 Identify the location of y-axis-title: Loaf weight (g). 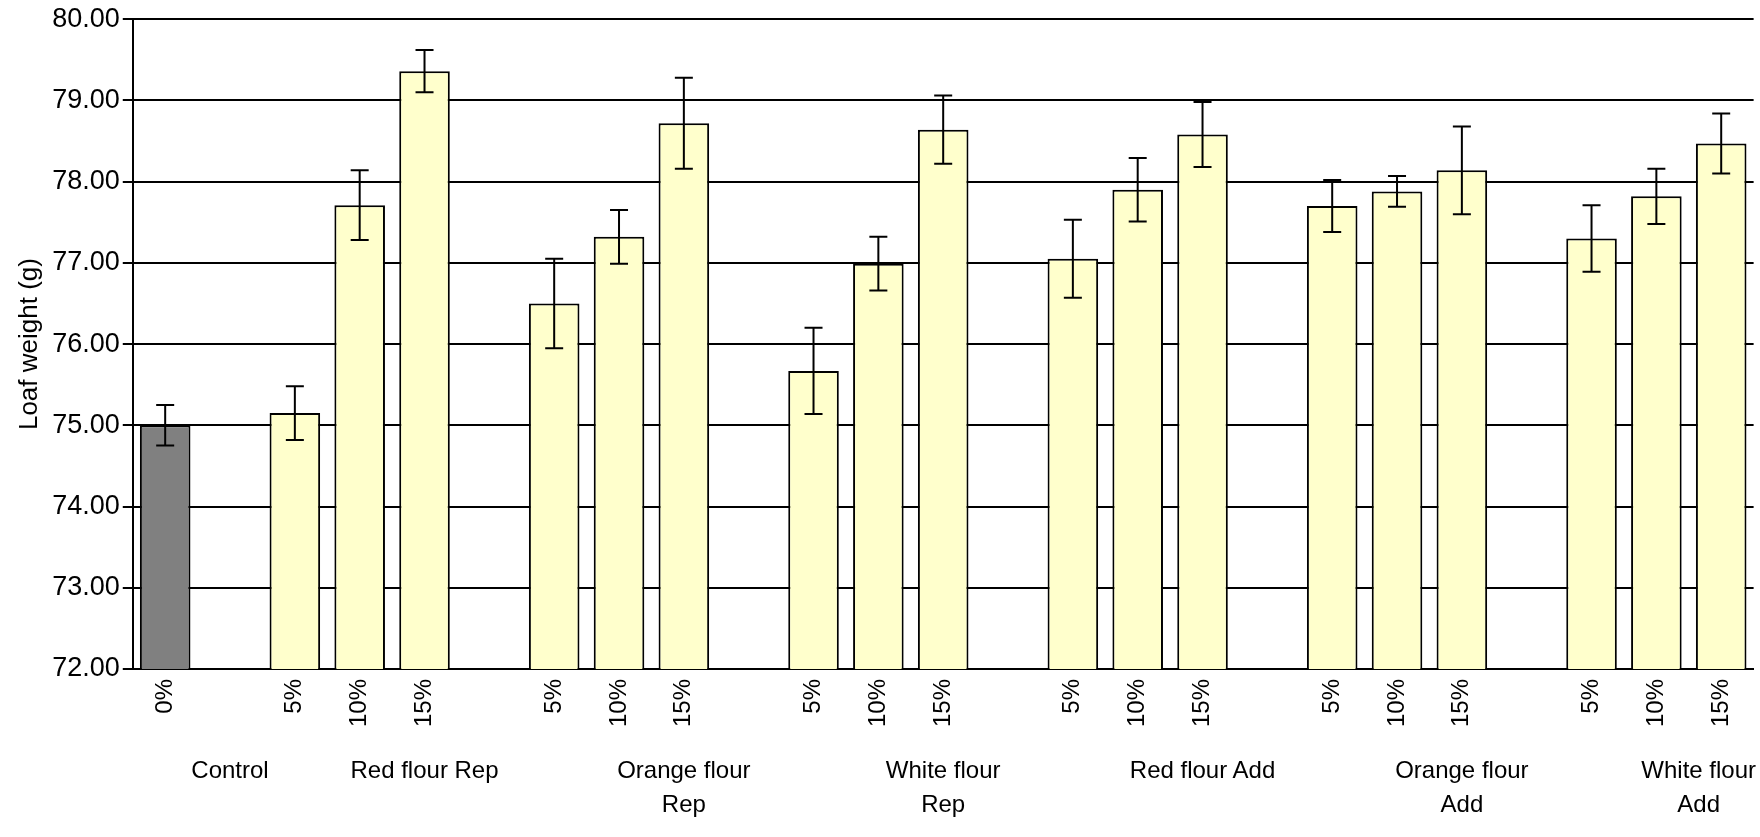
(27, 344).